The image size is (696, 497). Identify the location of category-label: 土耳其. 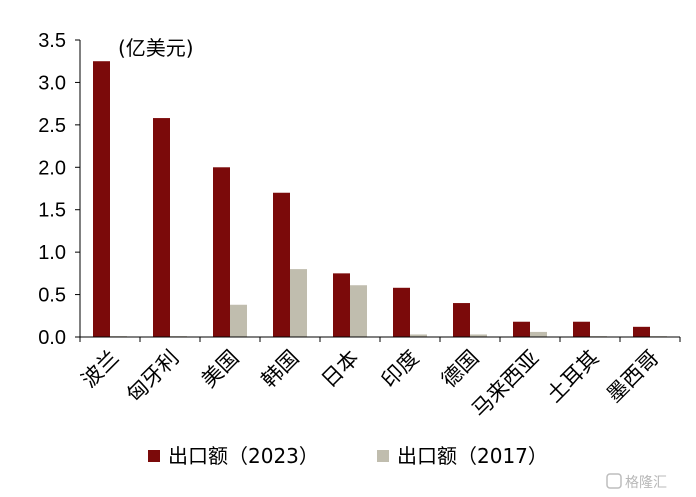
(573, 377).